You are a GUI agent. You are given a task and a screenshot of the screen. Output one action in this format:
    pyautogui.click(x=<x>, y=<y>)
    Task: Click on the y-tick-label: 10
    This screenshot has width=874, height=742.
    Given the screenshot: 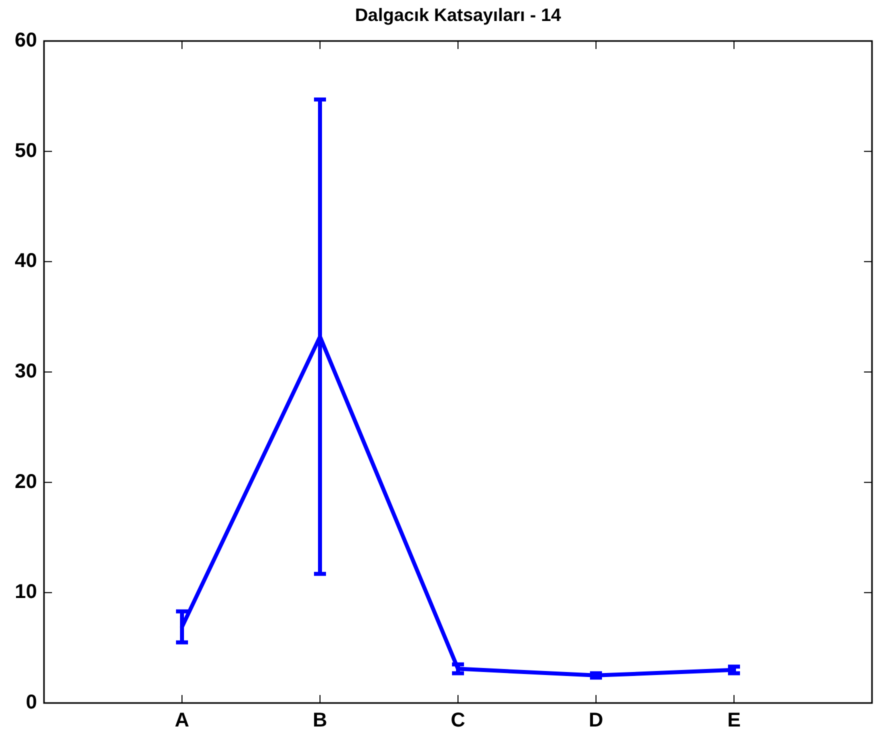 What is the action you would take?
    pyautogui.click(x=25, y=592)
    